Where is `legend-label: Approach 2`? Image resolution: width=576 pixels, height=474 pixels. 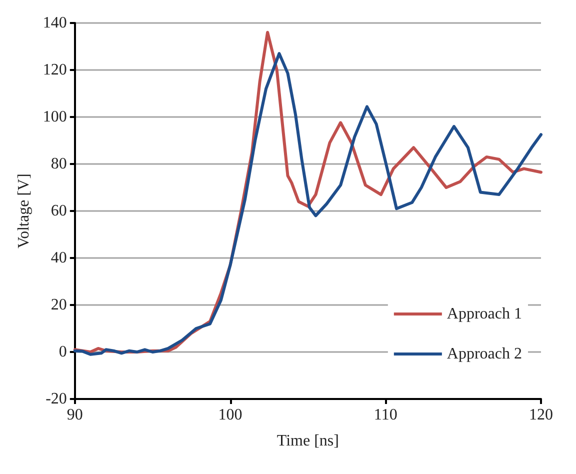
legend-label: Approach 2 is located at coordinates (484, 354).